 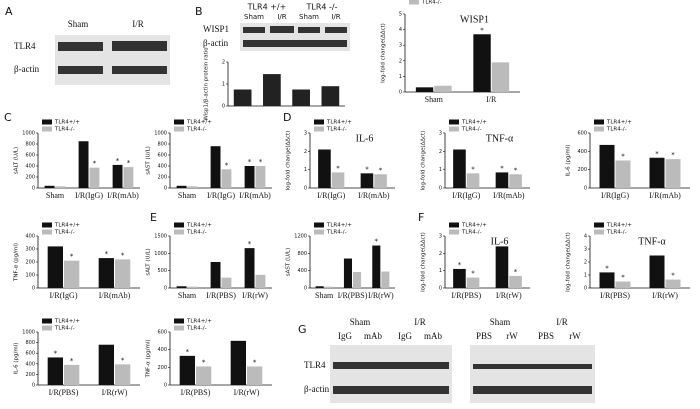 What do you see at coordinates (289, 262) in the screenshot?
I see `y-axis-label: sAST (U/L)` at bounding box center [289, 262].